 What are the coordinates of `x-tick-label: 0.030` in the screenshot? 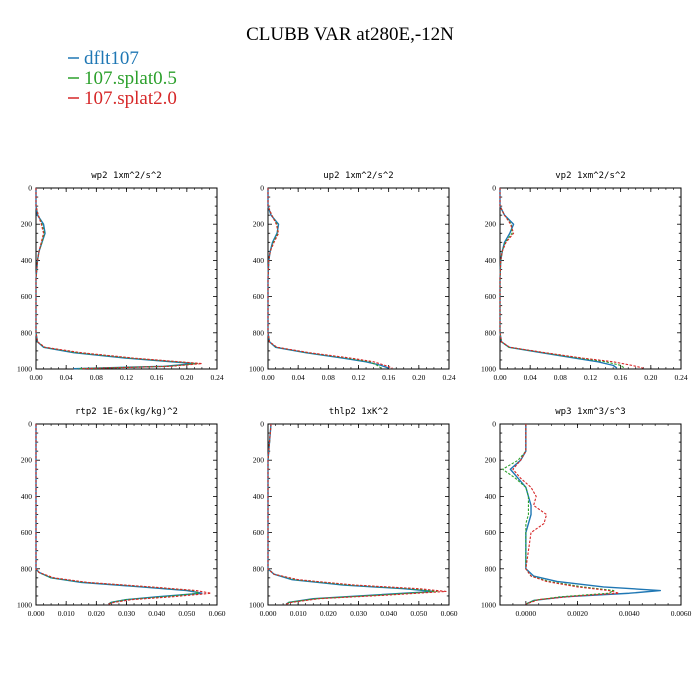 It's located at (126, 613).